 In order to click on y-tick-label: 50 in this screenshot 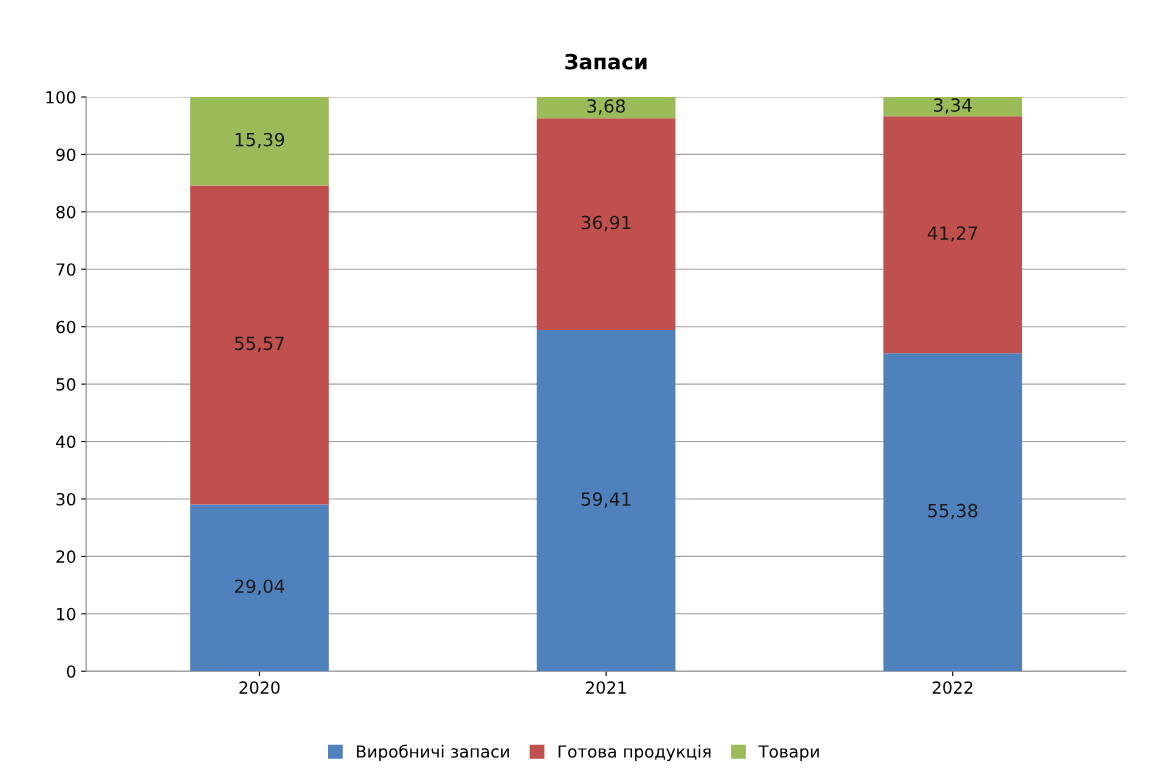, I will do `click(66, 384)`.